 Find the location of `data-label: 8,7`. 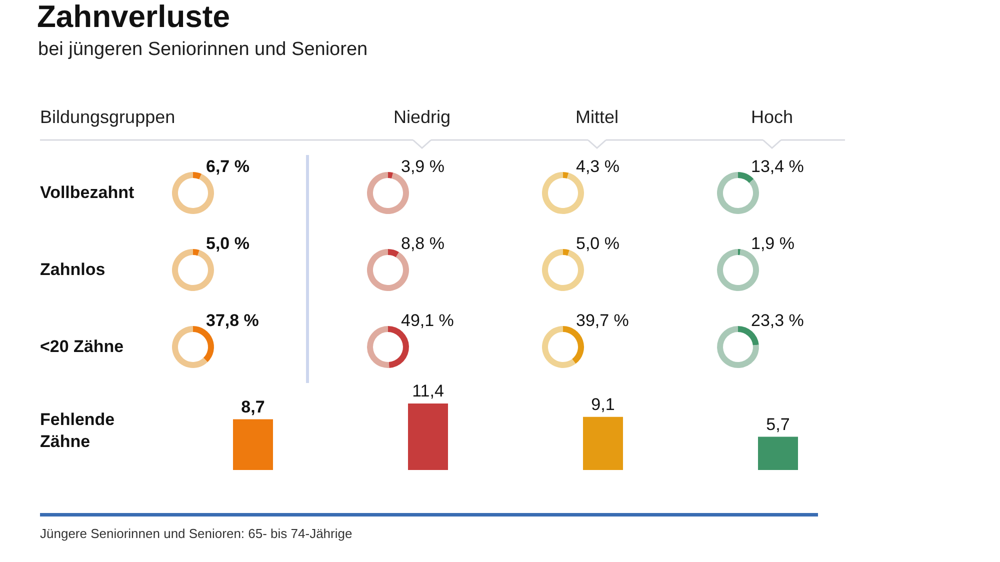

data-label: 8,7 is located at coordinates (253, 406).